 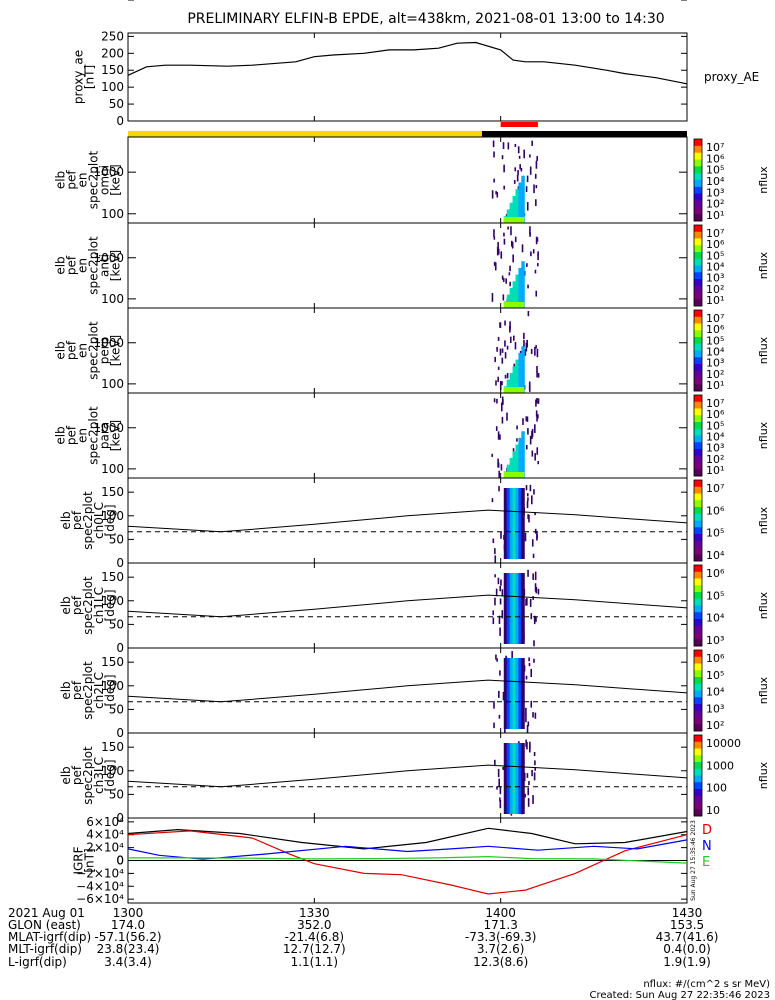 What do you see at coordinates (519, 124) in the screenshot?
I see `red-marker-bar` at bounding box center [519, 124].